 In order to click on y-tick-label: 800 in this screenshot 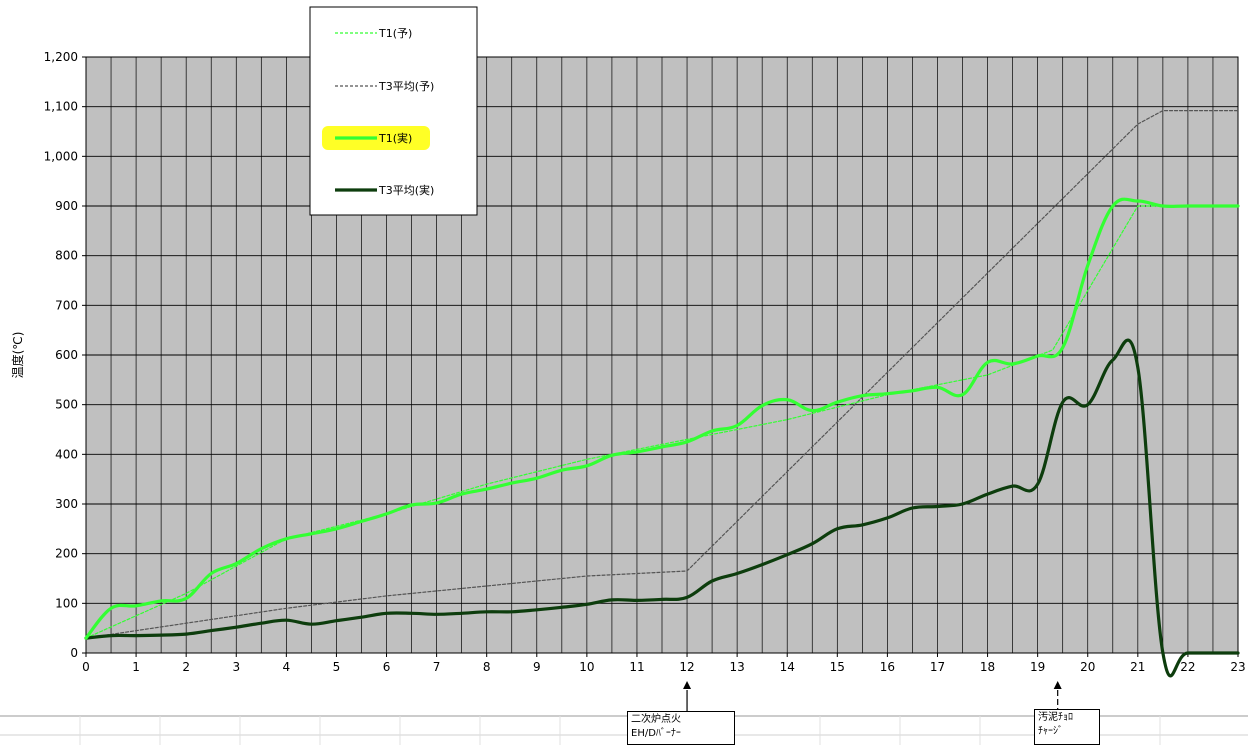, I will do `click(66, 256)`.